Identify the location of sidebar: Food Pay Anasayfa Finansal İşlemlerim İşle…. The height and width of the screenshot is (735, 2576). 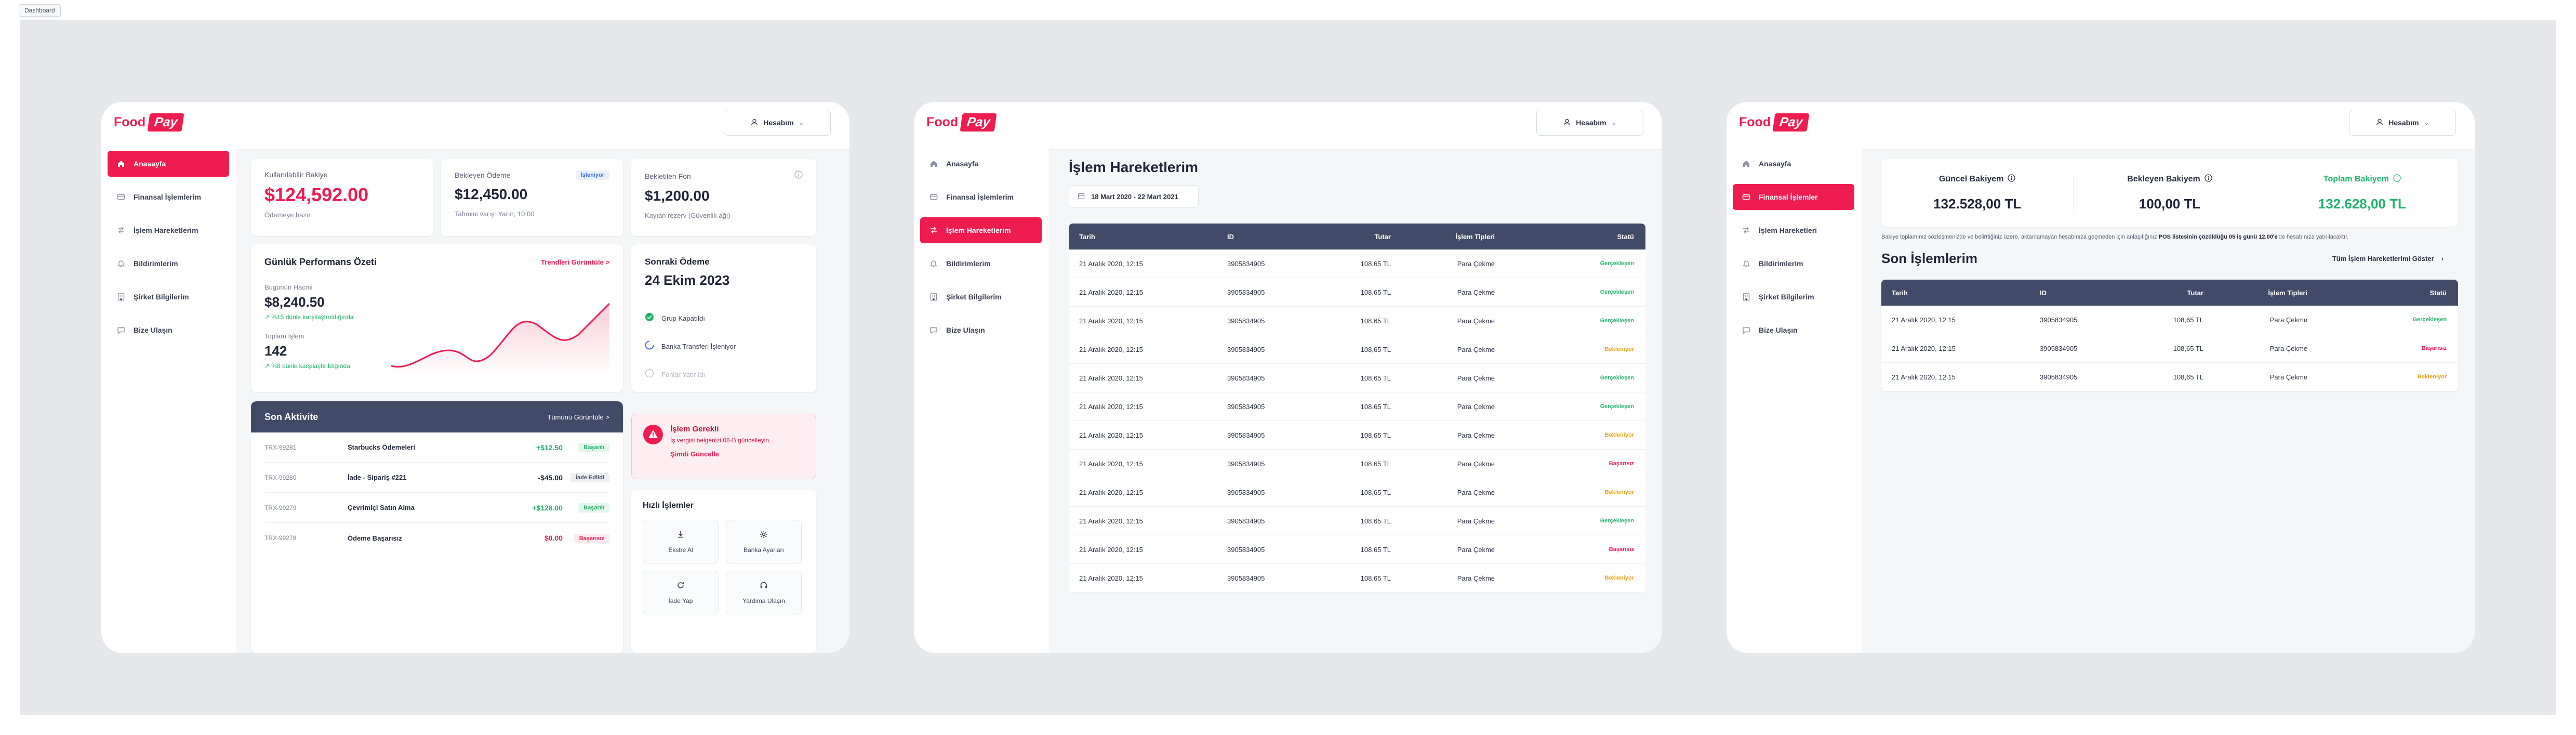
(169, 378).